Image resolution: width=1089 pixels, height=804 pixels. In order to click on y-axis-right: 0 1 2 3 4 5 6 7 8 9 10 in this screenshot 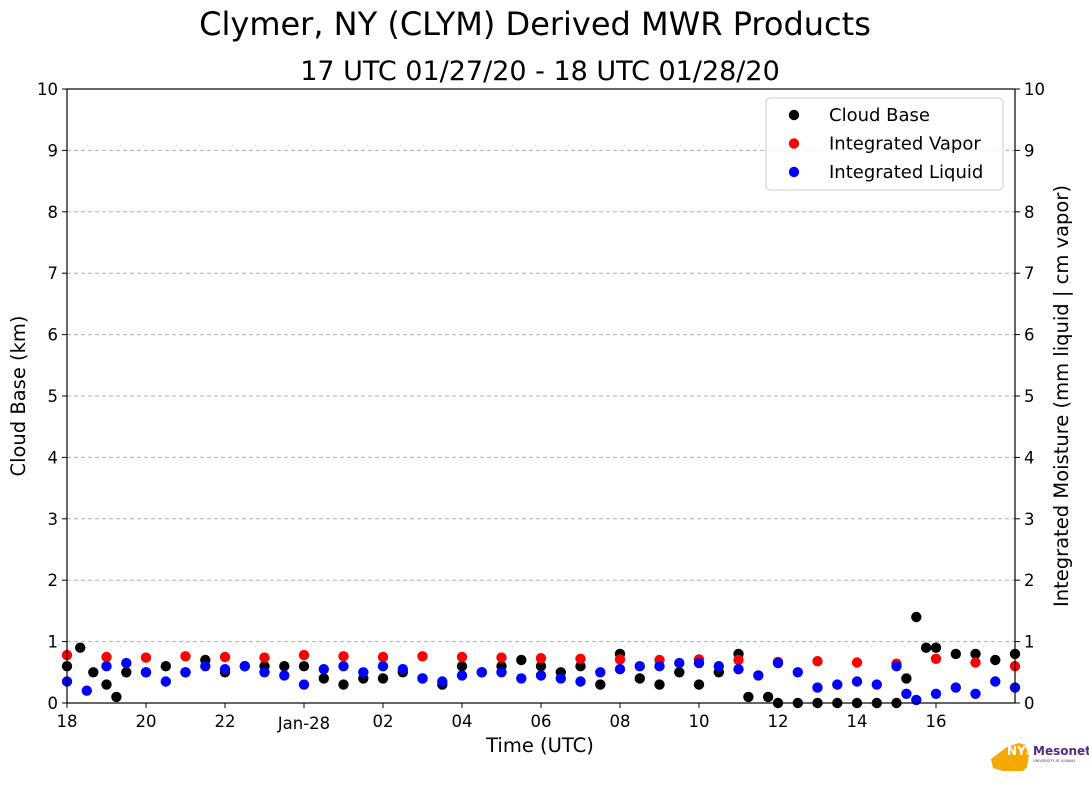, I will do `click(1030, 396)`.